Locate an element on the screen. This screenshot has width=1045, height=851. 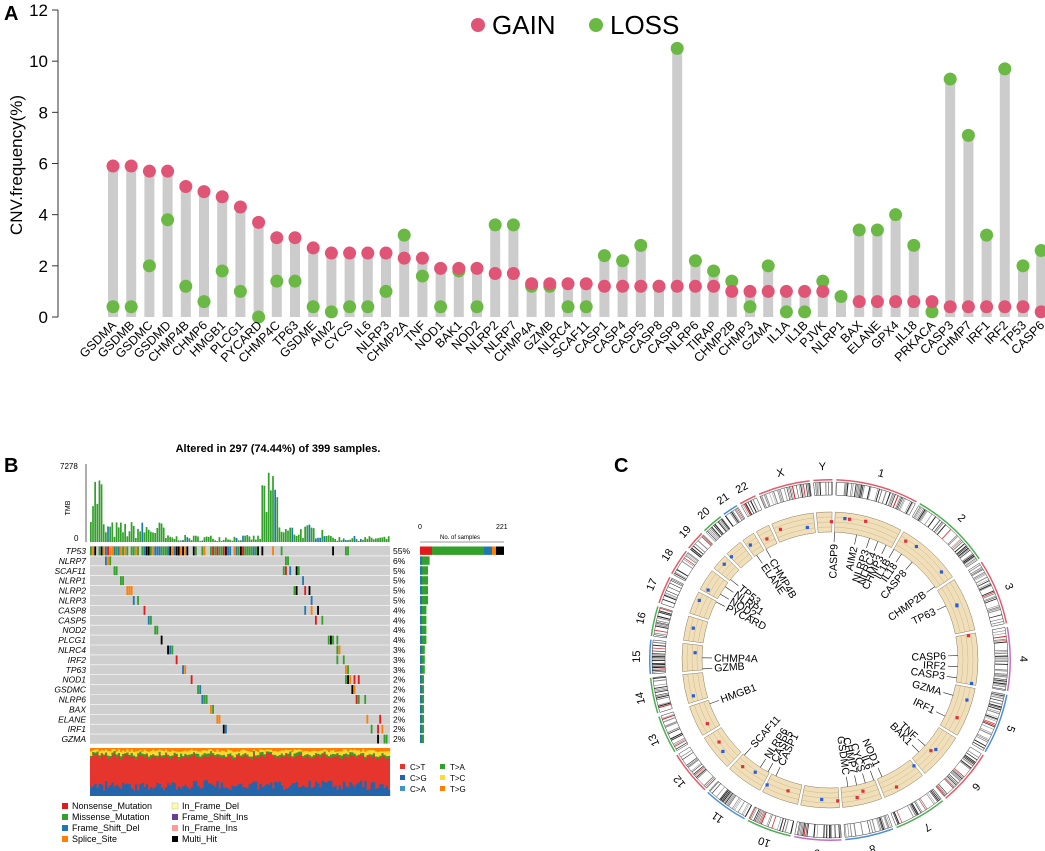
gain-point-NLRP7 is located at coordinates (513, 274).